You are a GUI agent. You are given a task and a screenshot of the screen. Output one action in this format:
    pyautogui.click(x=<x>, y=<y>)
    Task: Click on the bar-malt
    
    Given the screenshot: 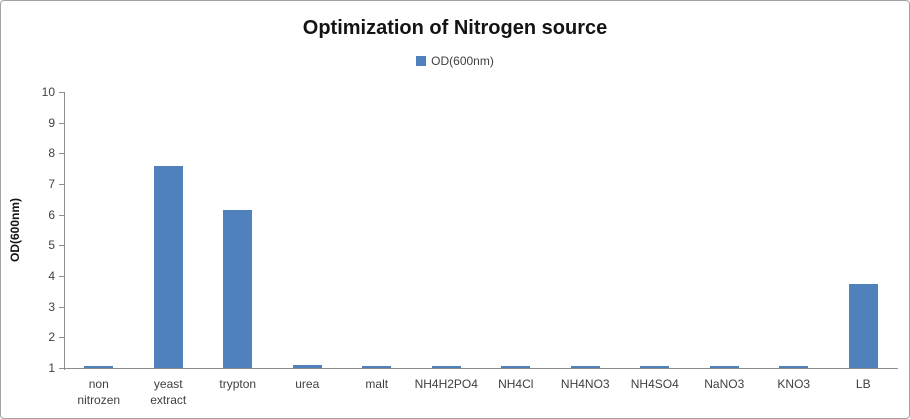 What is the action you would take?
    pyautogui.click(x=377, y=367)
    